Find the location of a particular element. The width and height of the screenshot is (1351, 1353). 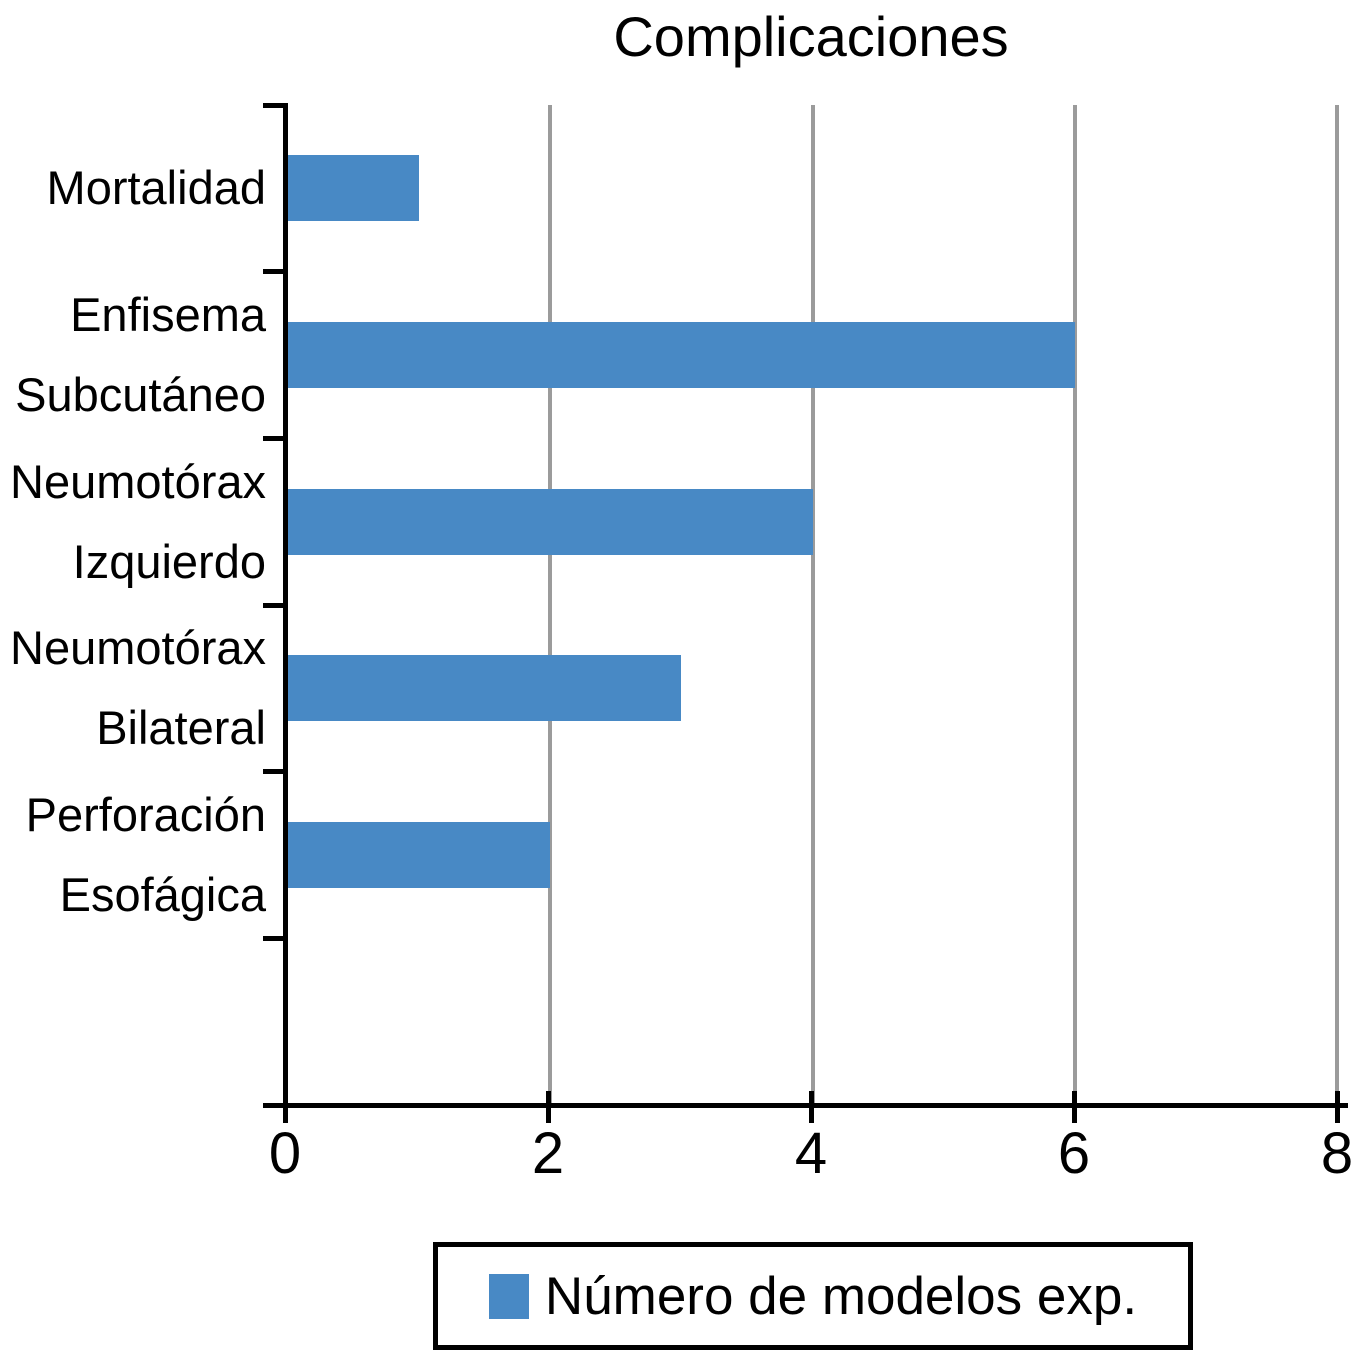

x-tick-label-2: 2 is located at coordinates (548, 1153).